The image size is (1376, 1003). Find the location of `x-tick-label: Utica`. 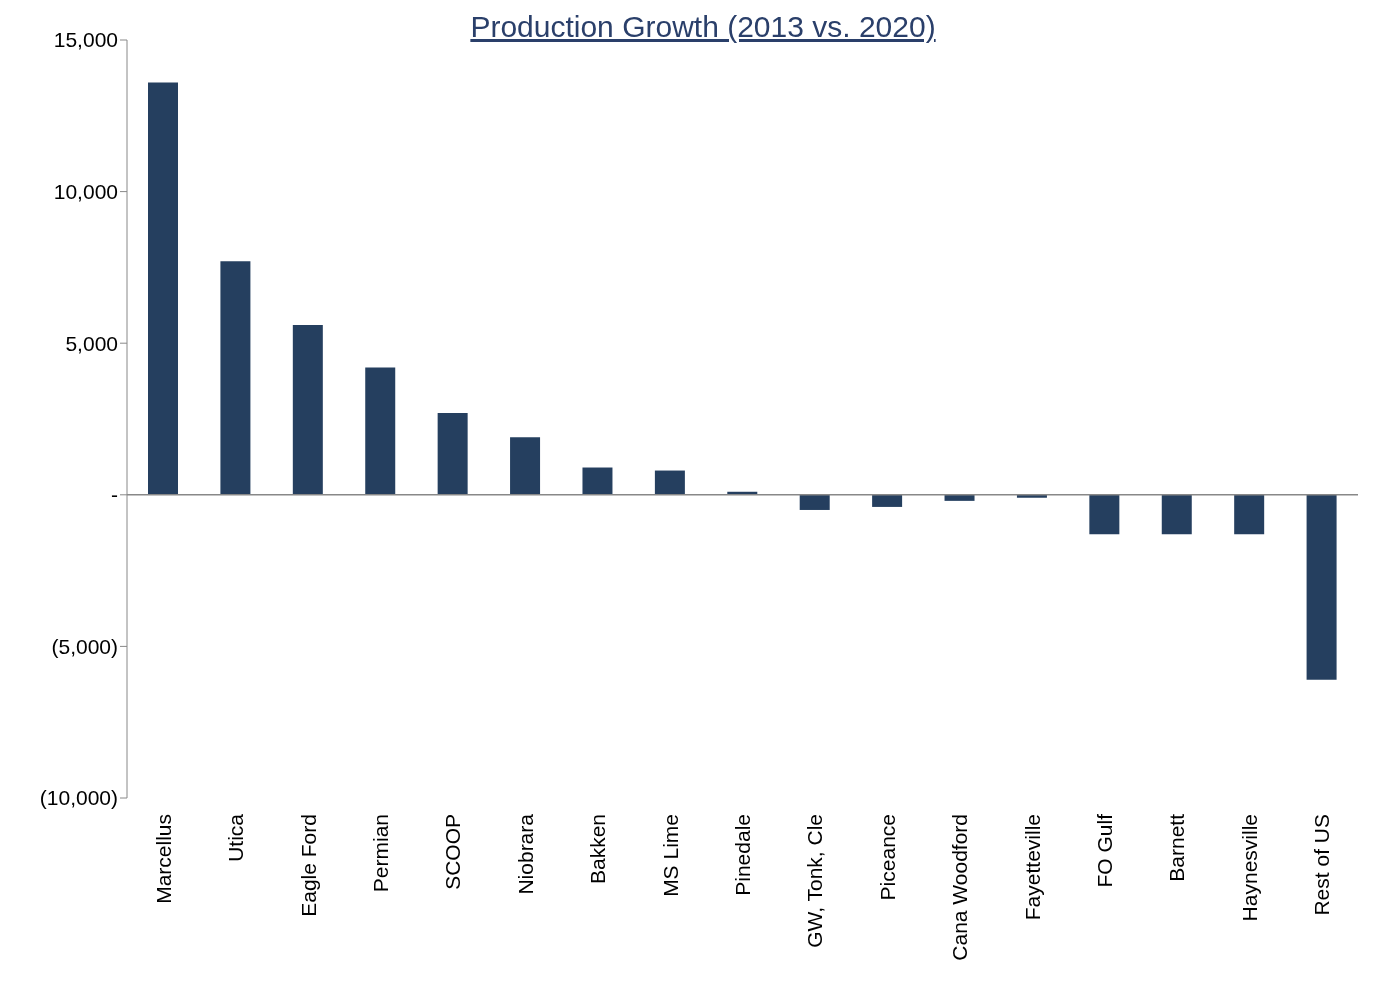

x-tick-label: Utica is located at coordinates (236, 837).